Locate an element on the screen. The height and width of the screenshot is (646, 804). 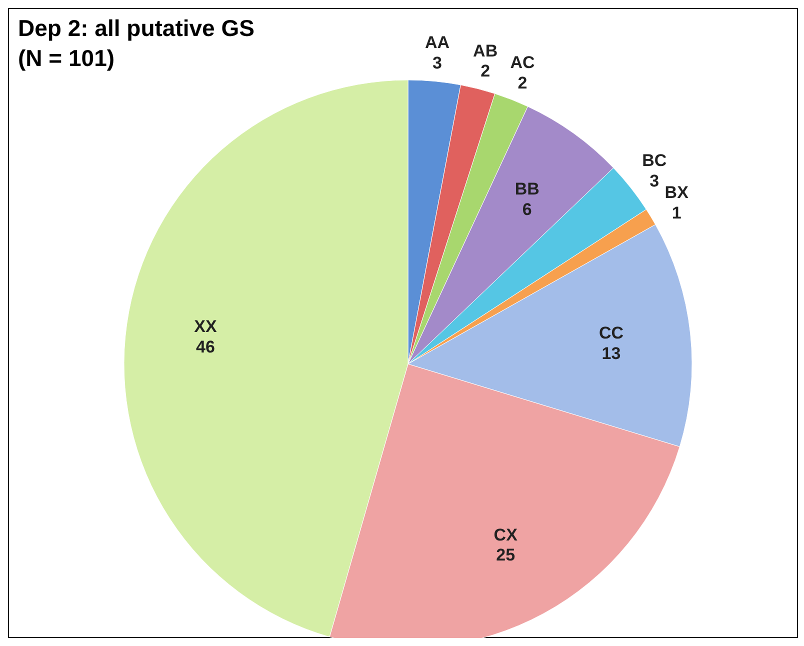
data-label: 46 is located at coordinates (205, 346).